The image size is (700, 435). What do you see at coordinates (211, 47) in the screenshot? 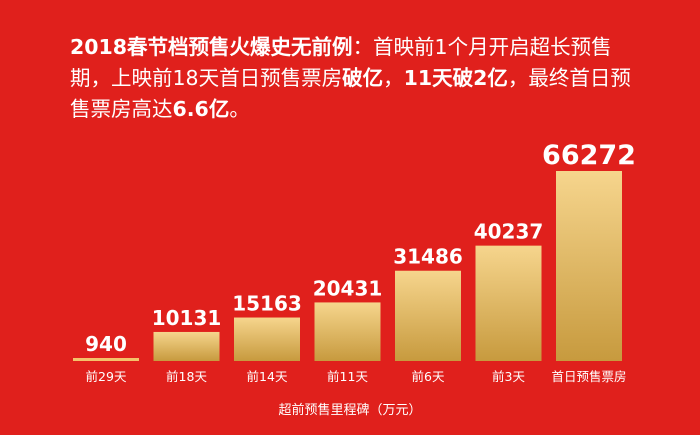
I see `headline-lead: 2018春节档预售火爆史无前例` at bounding box center [211, 47].